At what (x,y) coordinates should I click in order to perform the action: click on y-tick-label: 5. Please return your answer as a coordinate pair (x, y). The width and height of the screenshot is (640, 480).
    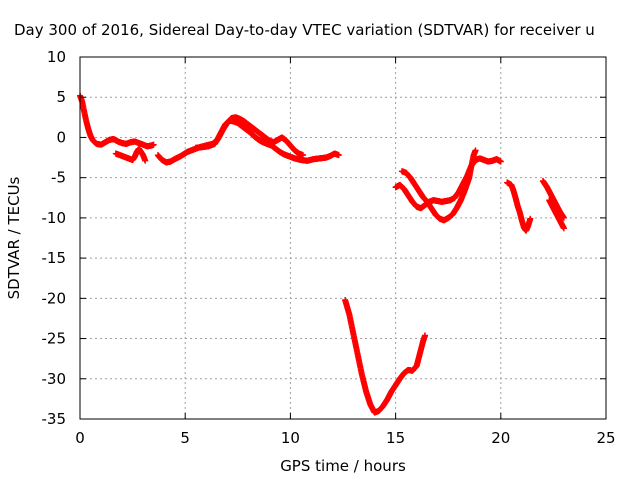
    Looking at the image, I should click on (61, 97).